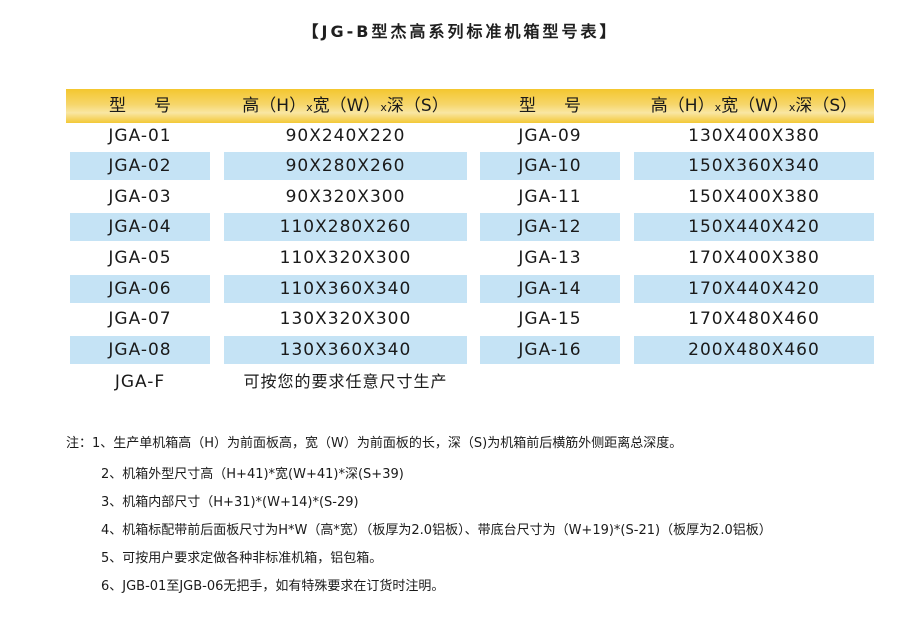  What do you see at coordinates (754, 289) in the screenshot?
I see `right-dims-cell: 170X440X420` at bounding box center [754, 289].